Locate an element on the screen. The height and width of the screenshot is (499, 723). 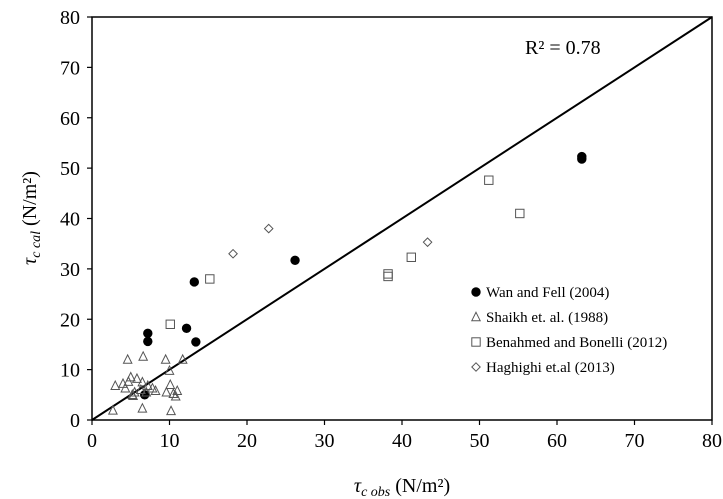
x-tick-label: 40 is located at coordinates (402, 441).